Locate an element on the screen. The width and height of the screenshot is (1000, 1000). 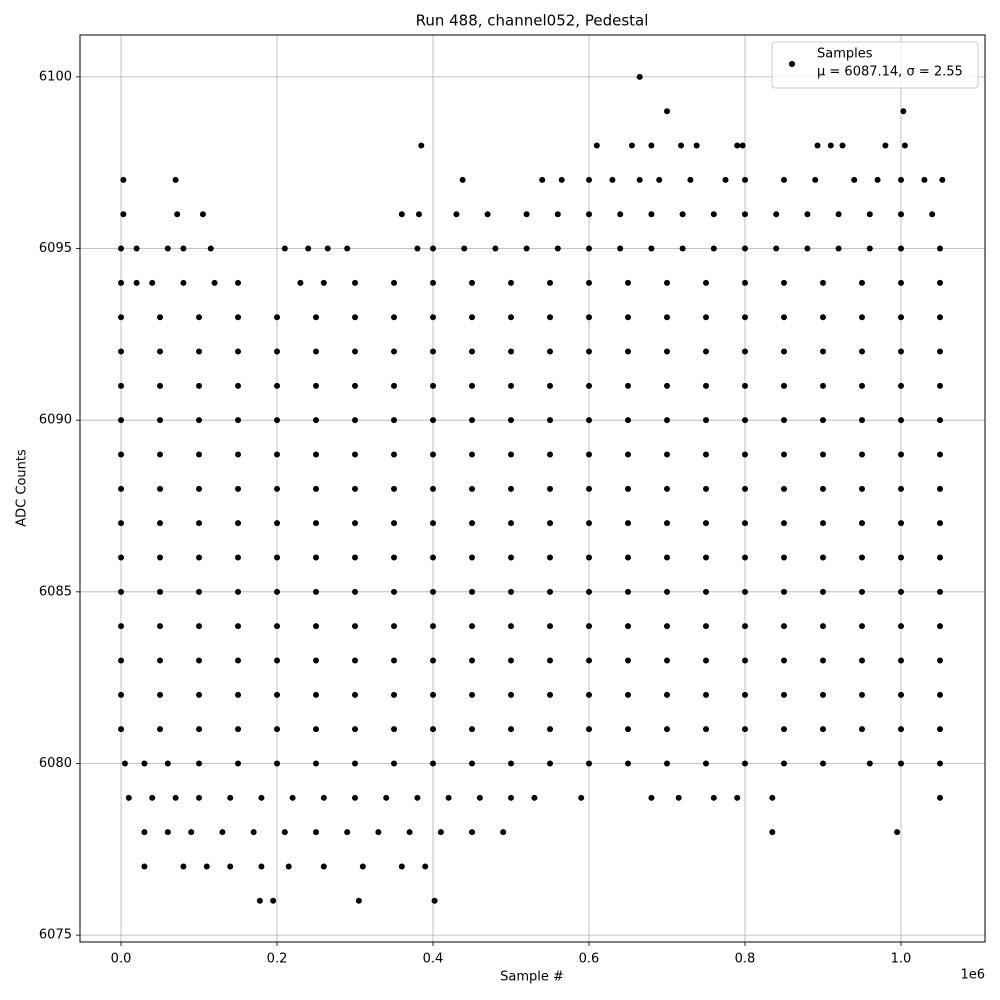
x-tick-label: 0.0 is located at coordinates (121, 959).